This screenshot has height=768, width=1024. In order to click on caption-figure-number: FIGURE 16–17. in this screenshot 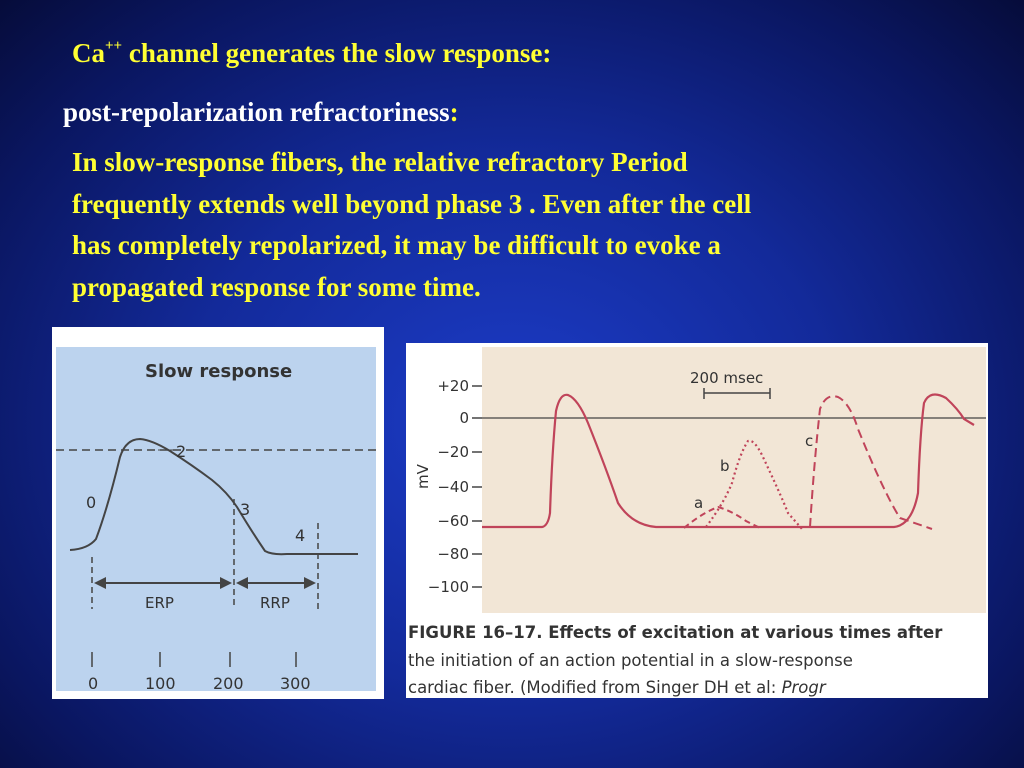, I will do `click(475, 632)`.